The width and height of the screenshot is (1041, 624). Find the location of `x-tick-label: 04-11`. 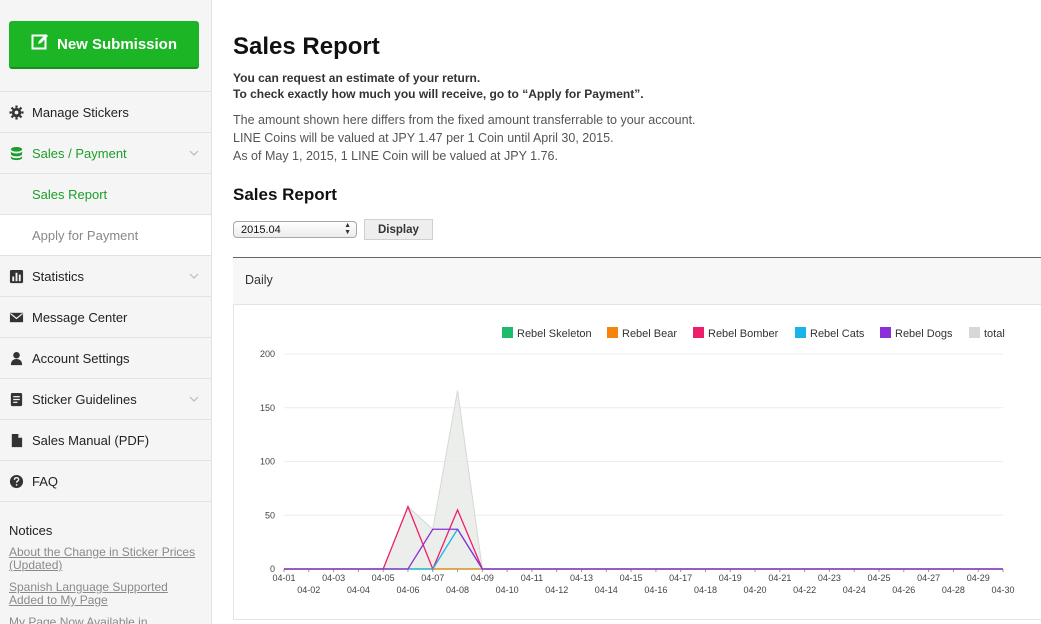

x-tick-label: 04-11 is located at coordinates (532, 578).